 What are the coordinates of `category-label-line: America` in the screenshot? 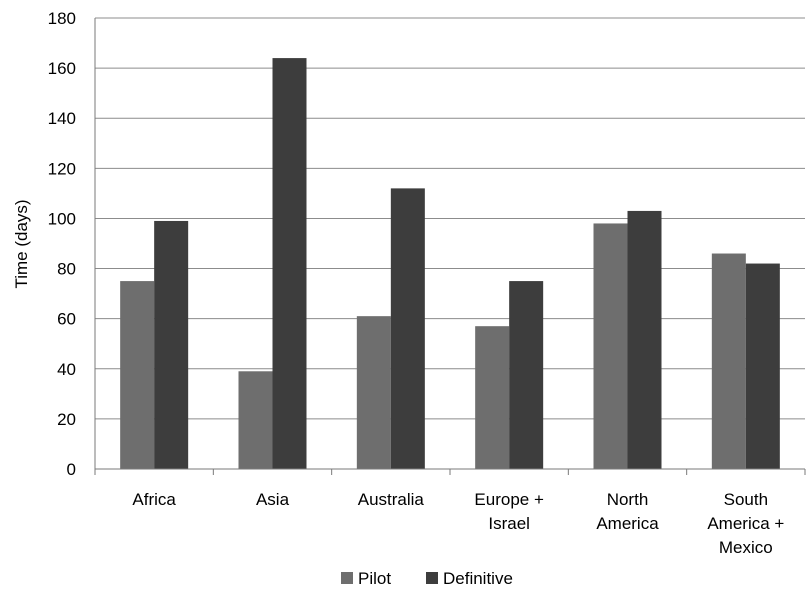 It's located at (627, 523).